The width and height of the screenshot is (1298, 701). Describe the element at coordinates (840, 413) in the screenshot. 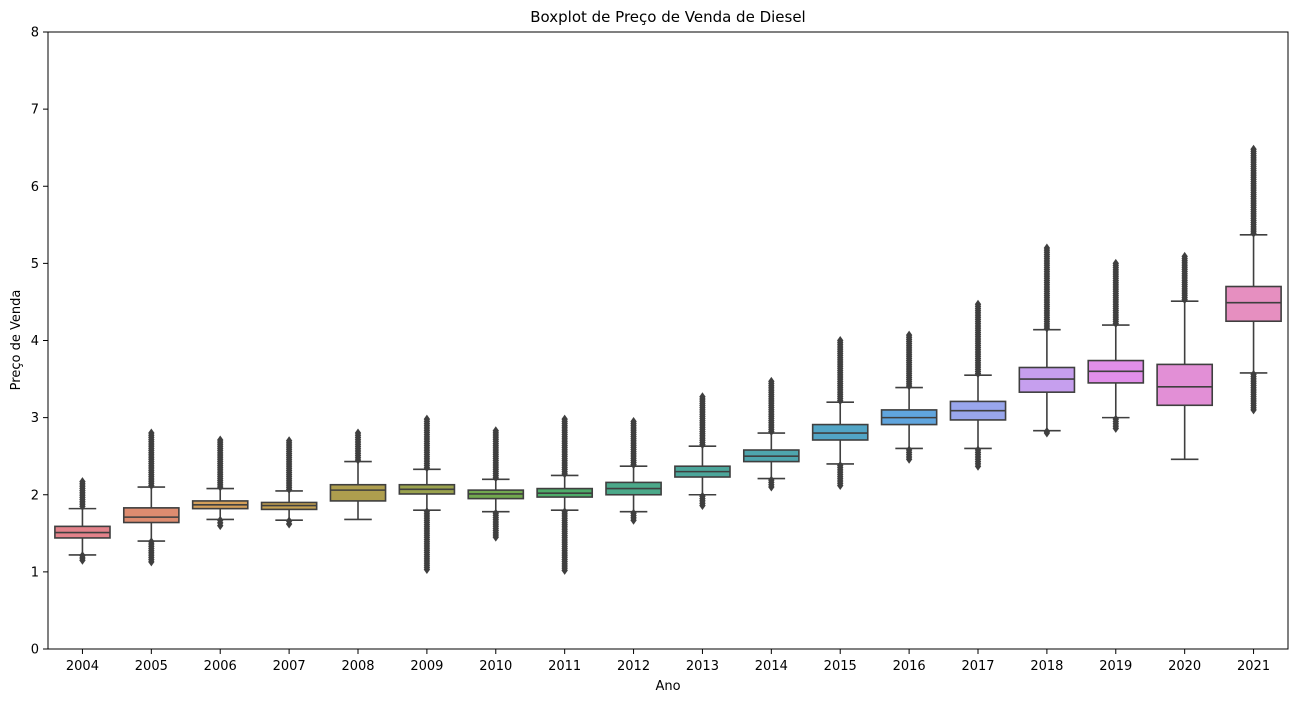

I see `box-2015` at that location.